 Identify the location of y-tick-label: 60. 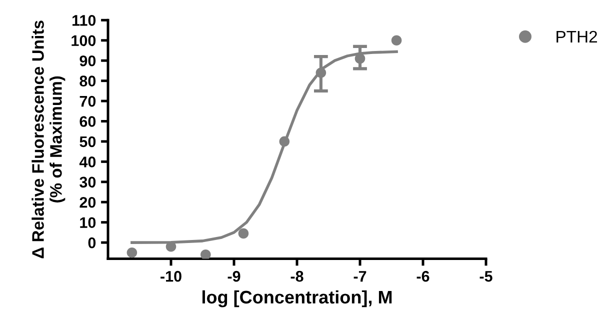
(88, 121).